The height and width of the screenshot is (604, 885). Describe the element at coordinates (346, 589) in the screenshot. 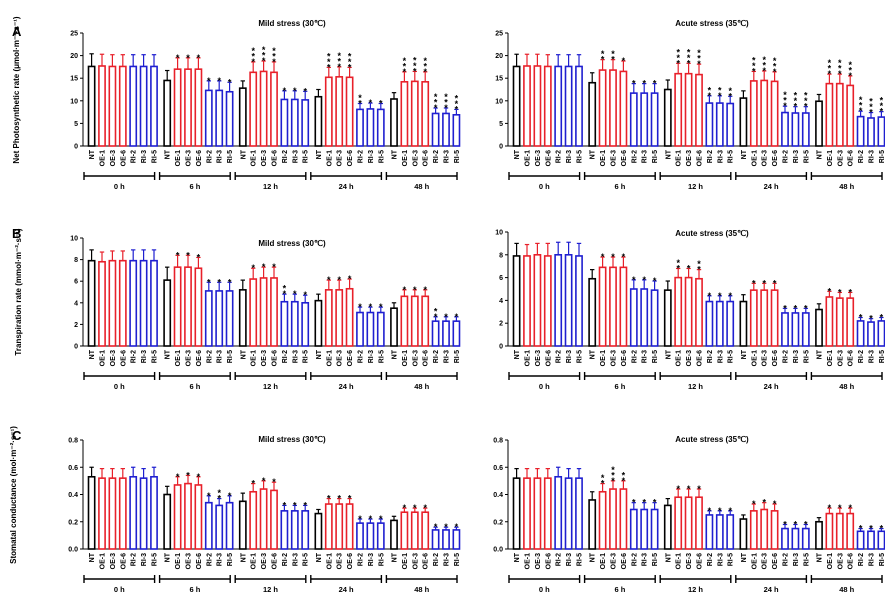

I see `group-label: 24 h` at that location.